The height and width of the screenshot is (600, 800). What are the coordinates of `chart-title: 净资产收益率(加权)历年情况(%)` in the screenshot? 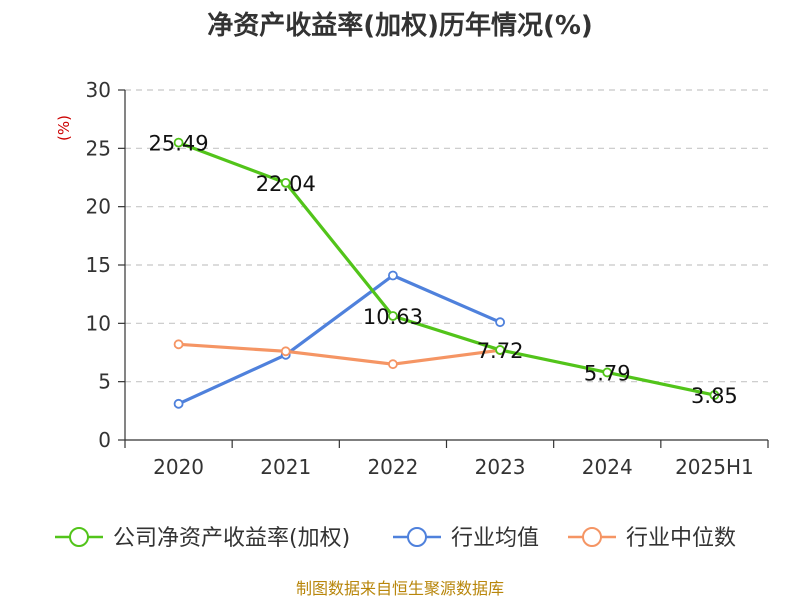 It's located at (400, 25).